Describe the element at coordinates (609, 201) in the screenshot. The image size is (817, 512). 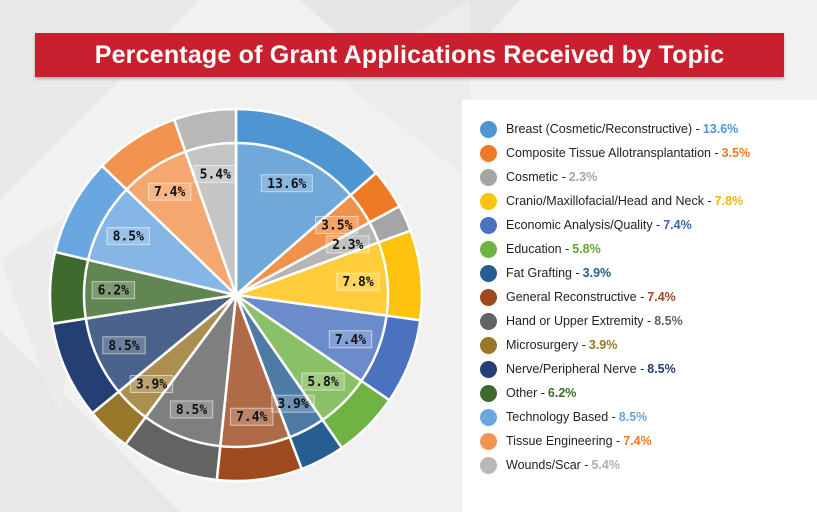
I see `legend-label: Cranio/Maxillofacial/Head and Neck -` at that location.